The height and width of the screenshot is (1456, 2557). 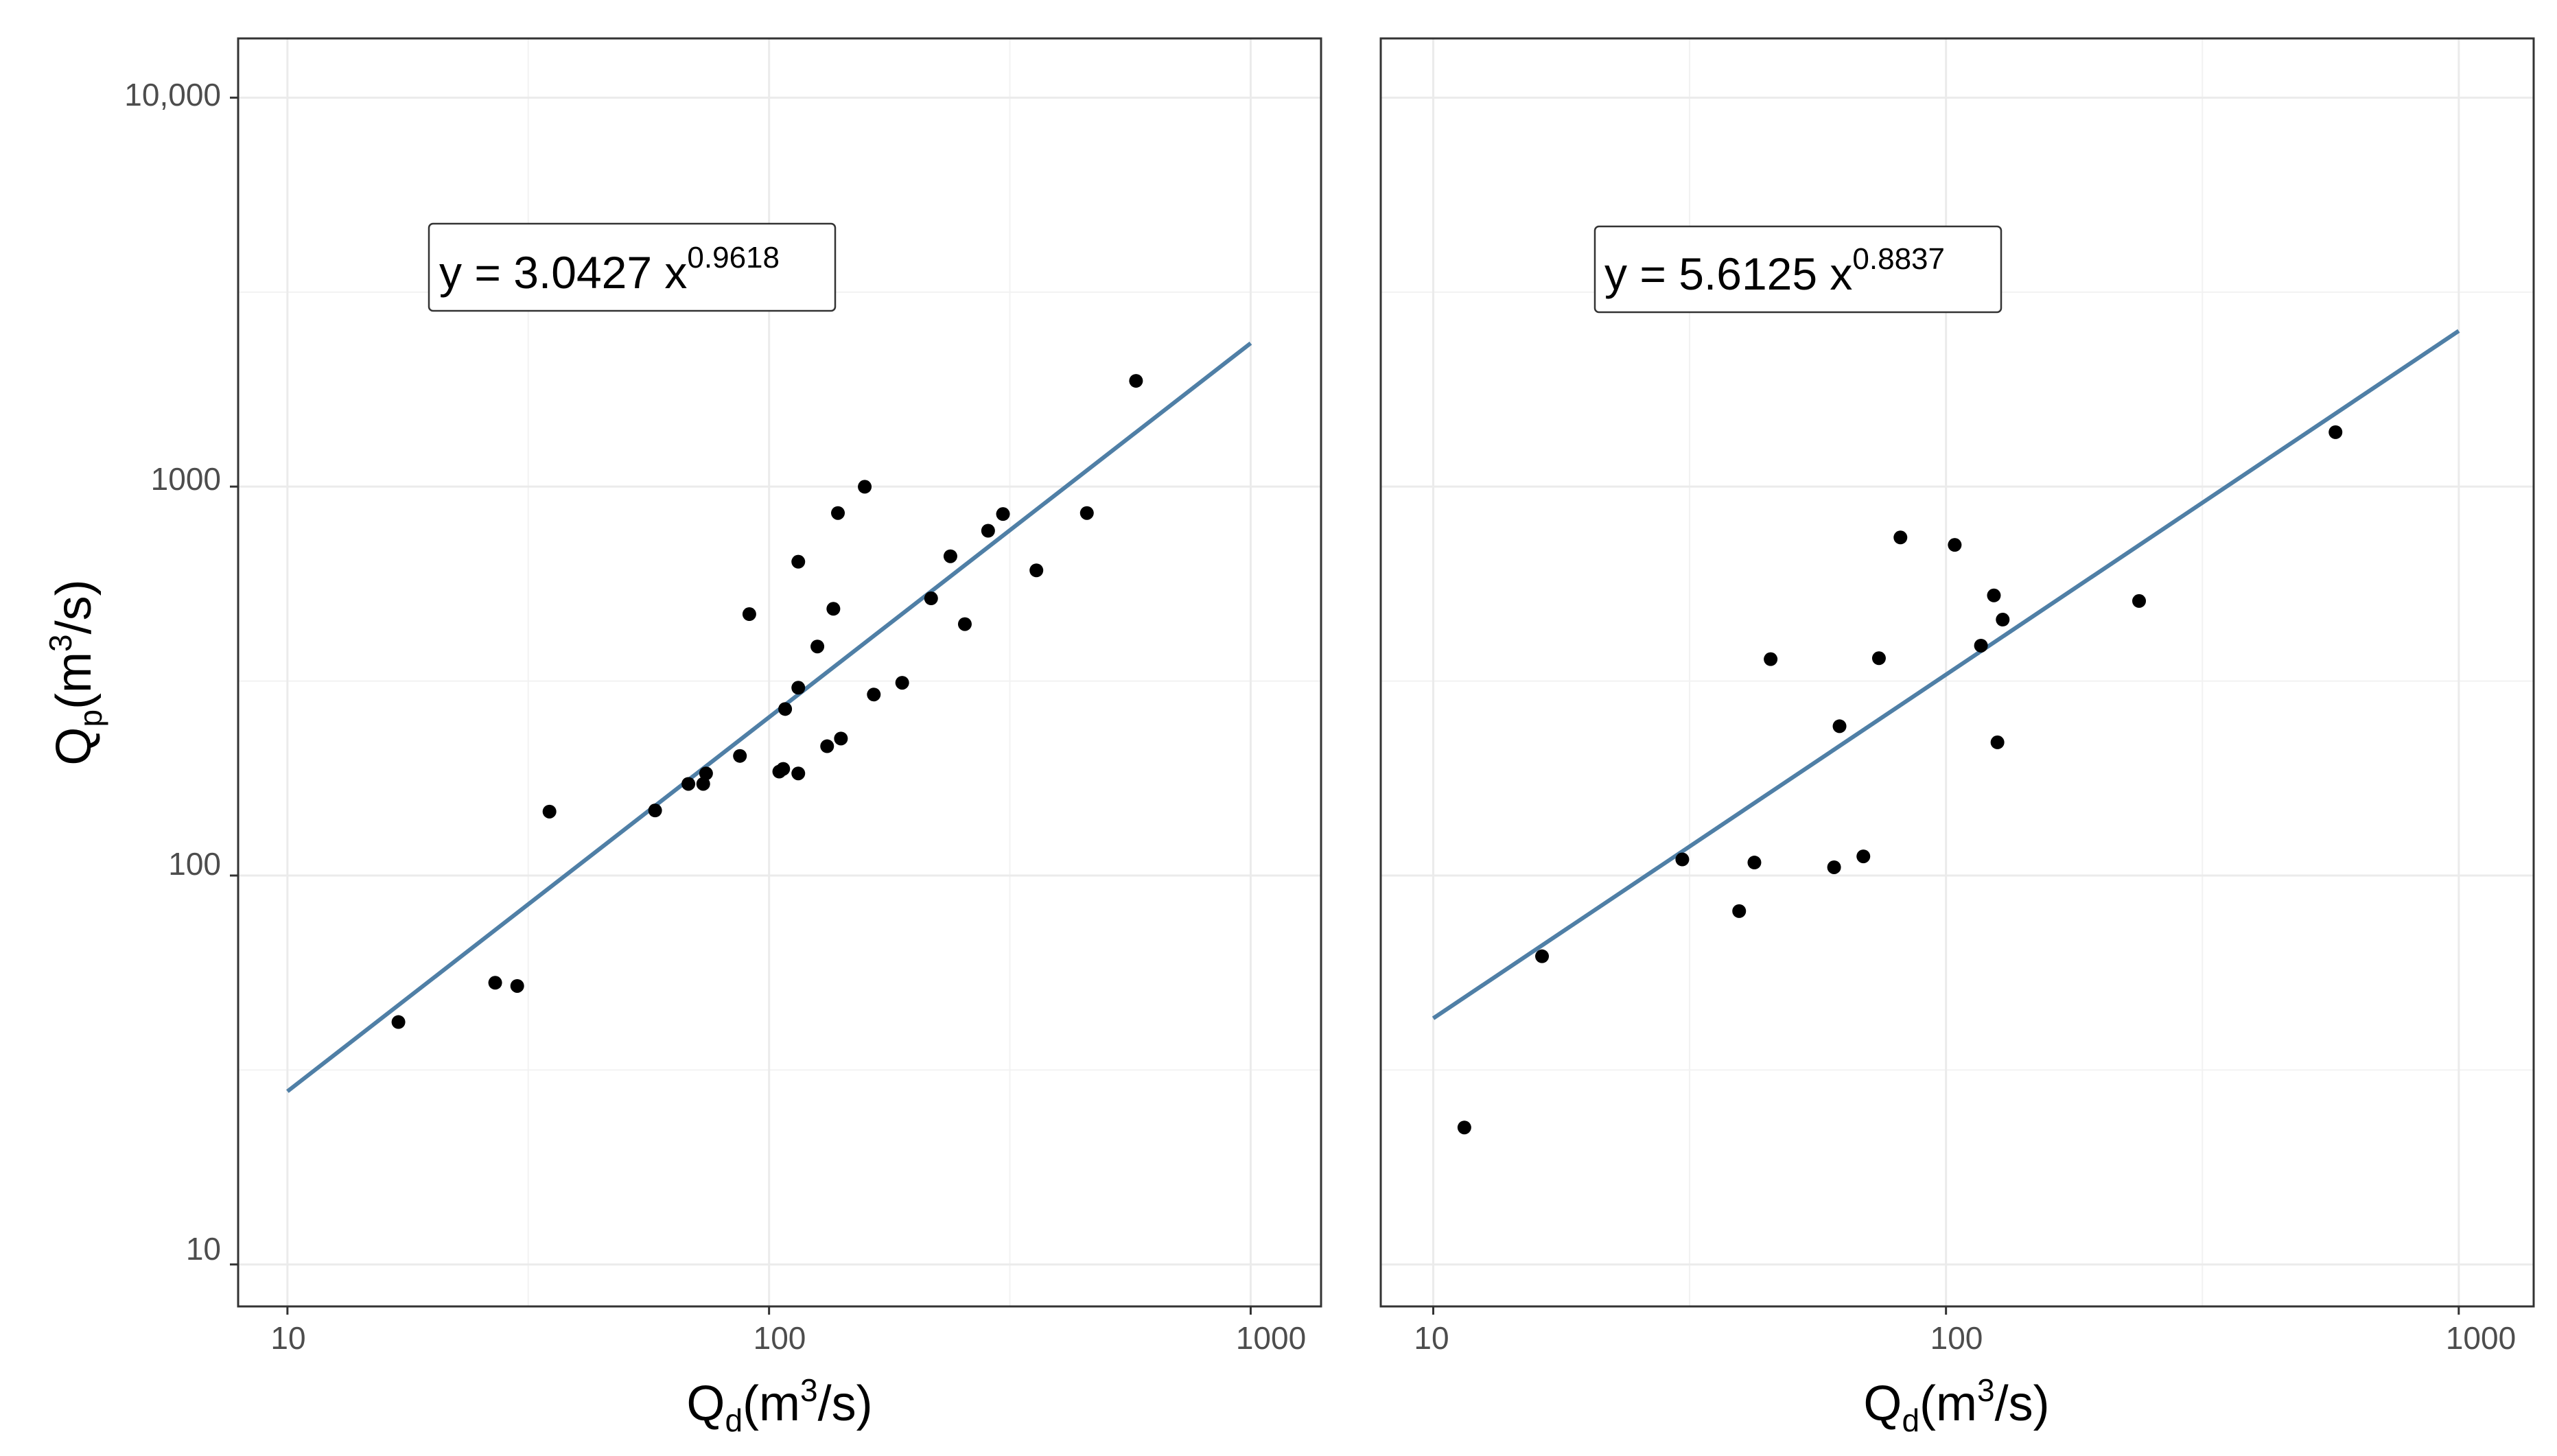 I want to click on left-x-axis-title: Qd(m3/s), so click(x=779, y=1405).